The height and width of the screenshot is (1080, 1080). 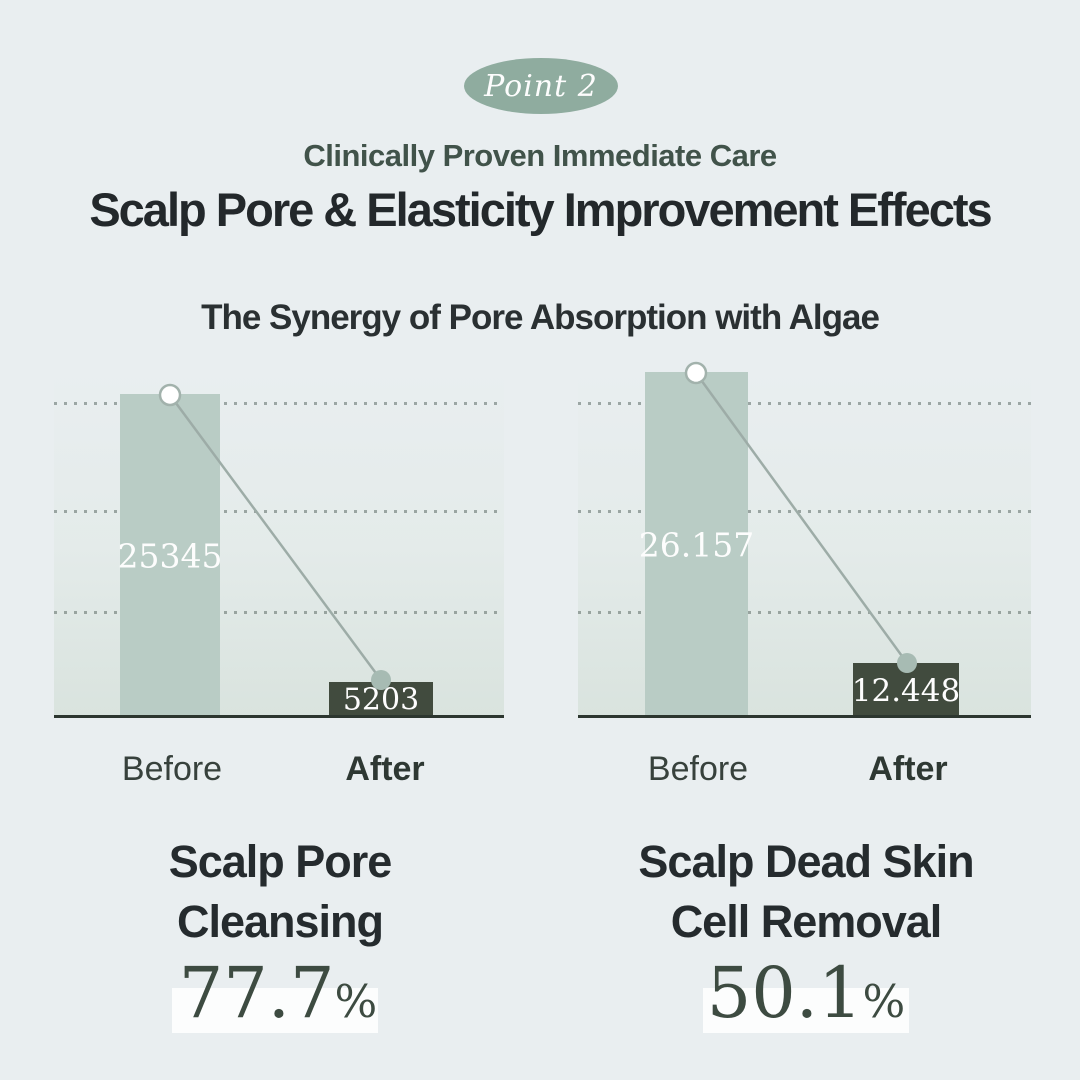 What do you see at coordinates (806, 892) in the screenshot?
I see `result-caption-dead-skin: Scalp Dead Skin Cell Removal` at bounding box center [806, 892].